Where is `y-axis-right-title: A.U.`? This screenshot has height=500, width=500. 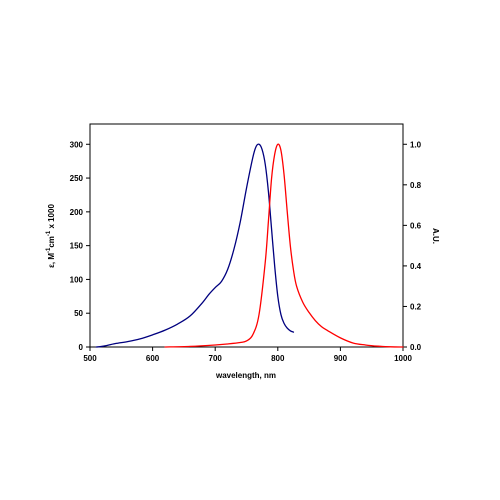 y-axis-right-title: A.U. is located at coordinates (435, 236).